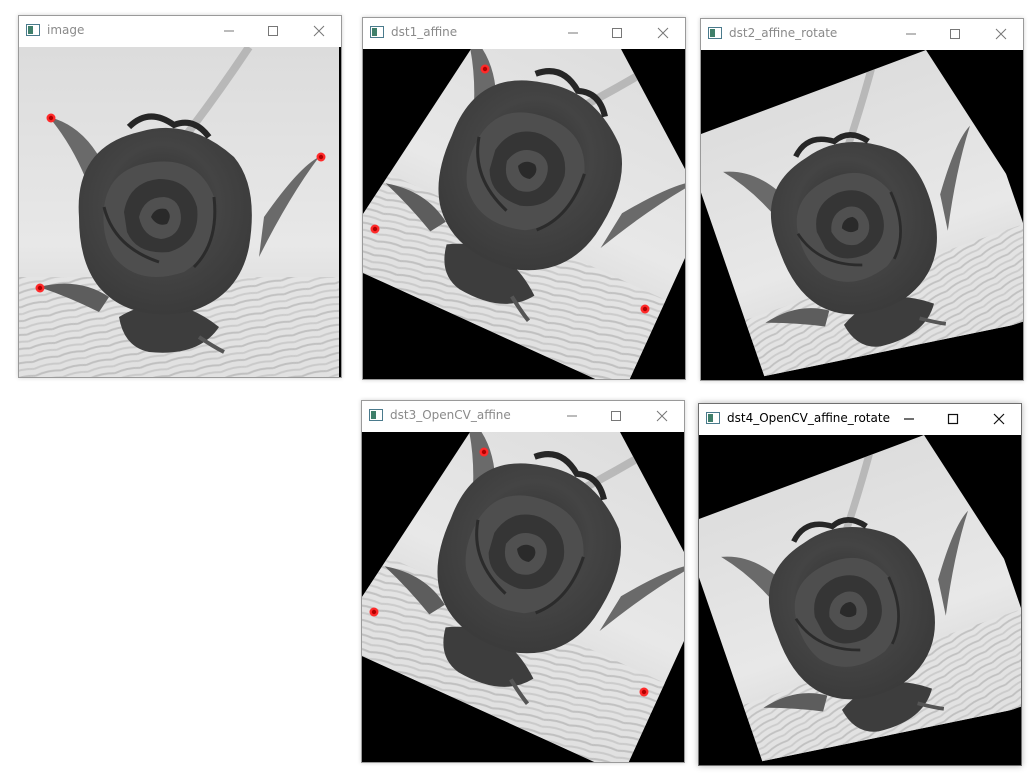 The width and height of the screenshot is (1036, 784). I want to click on title-bar: dst1_affine, so click(524, 33).